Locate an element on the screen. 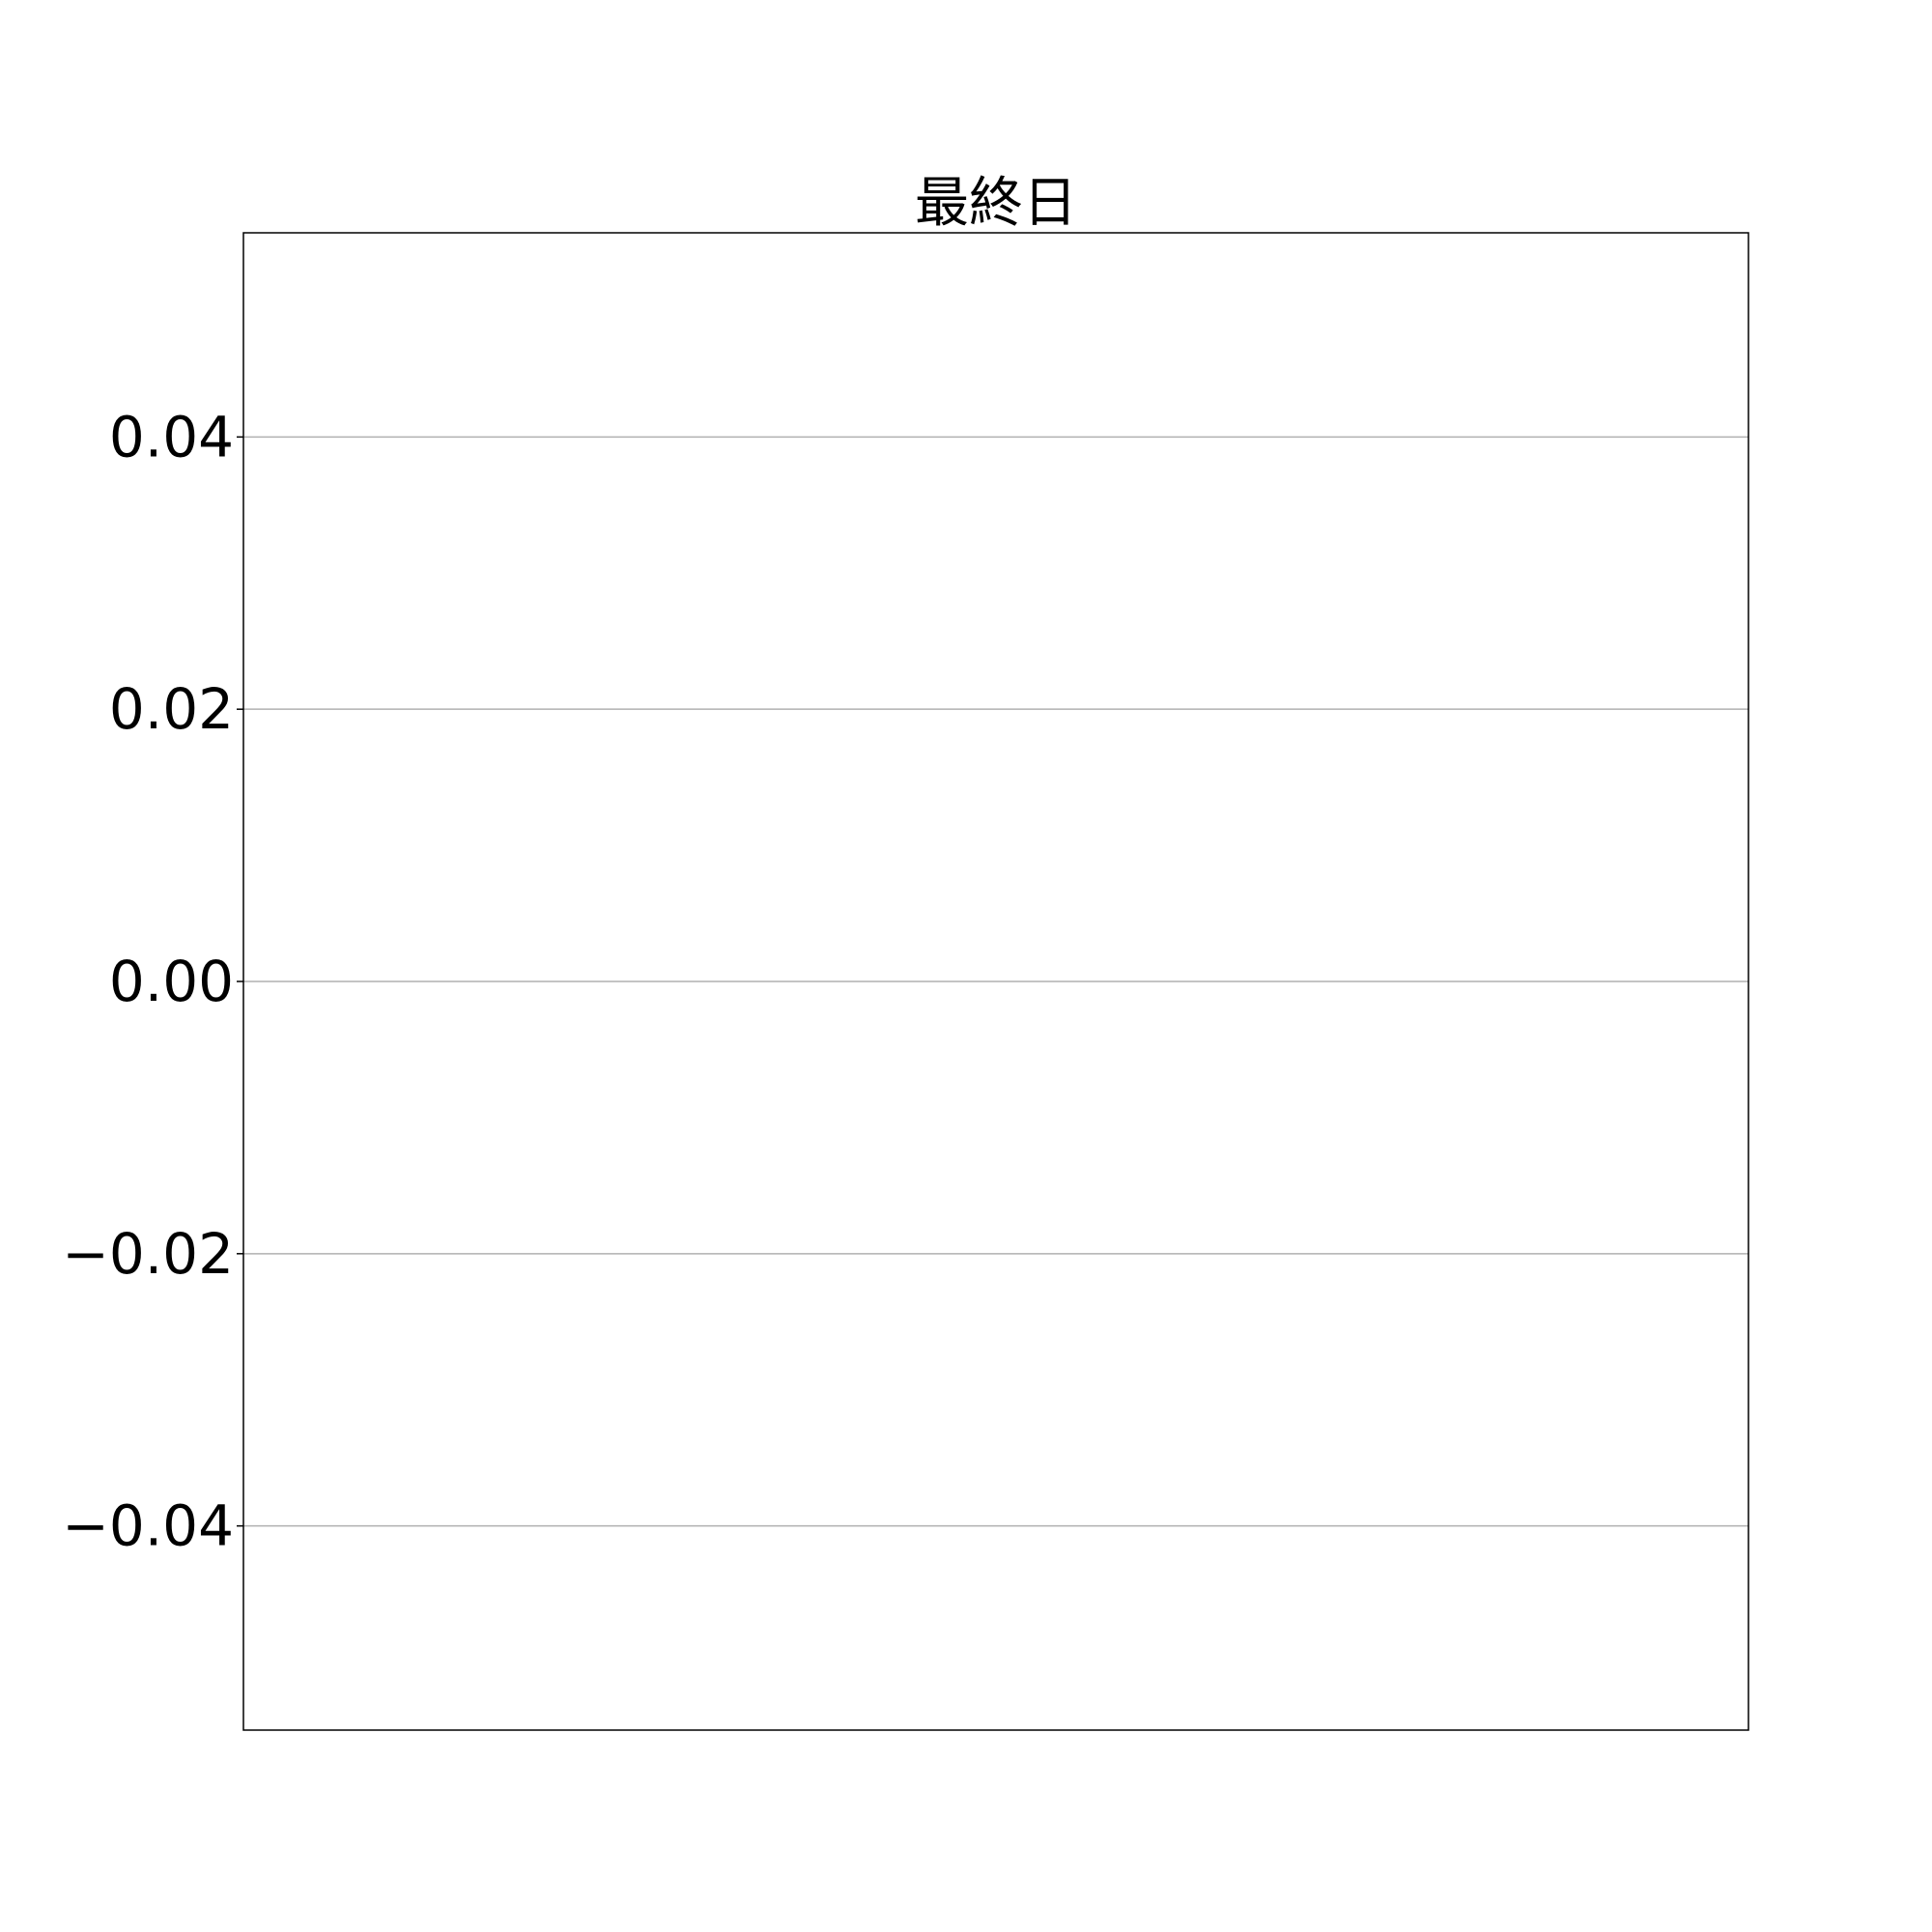  y-tick-label: 0.02 is located at coordinates (171, 709).